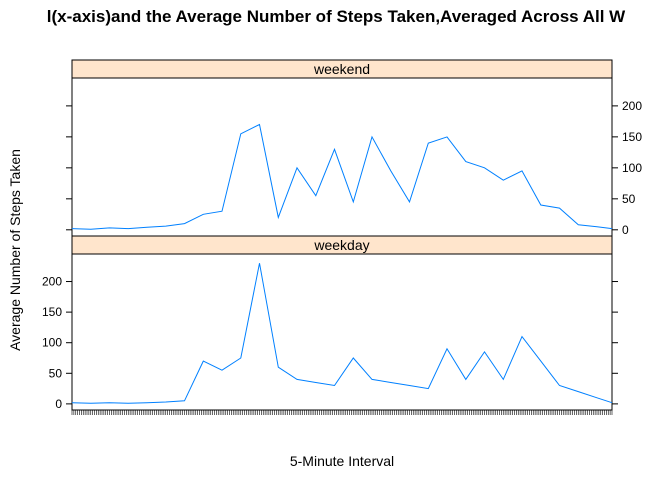 Image resolution: width=672 pixels, height=480 pixels. Describe the element at coordinates (341, 69) in the screenshot. I see `strip-label-weekend: weekend` at that location.